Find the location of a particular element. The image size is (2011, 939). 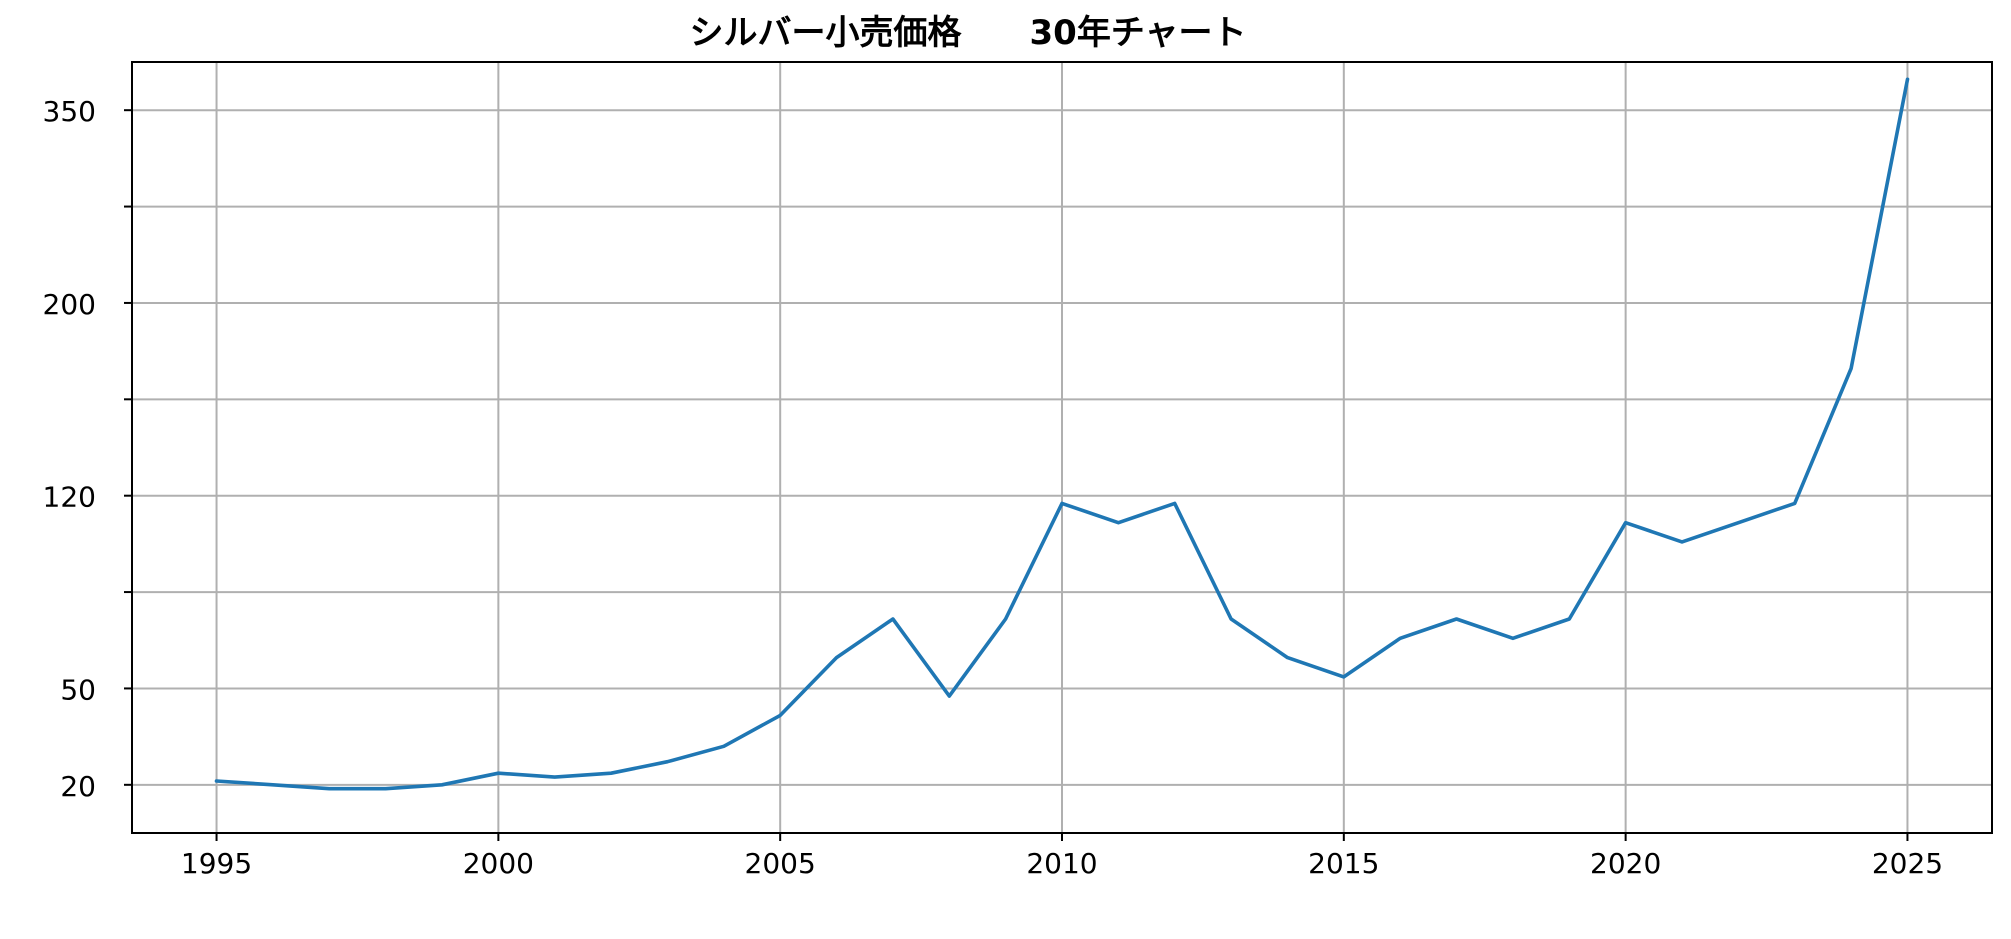

x-tick-label: 2015 is located at coordinates (1343, 863).